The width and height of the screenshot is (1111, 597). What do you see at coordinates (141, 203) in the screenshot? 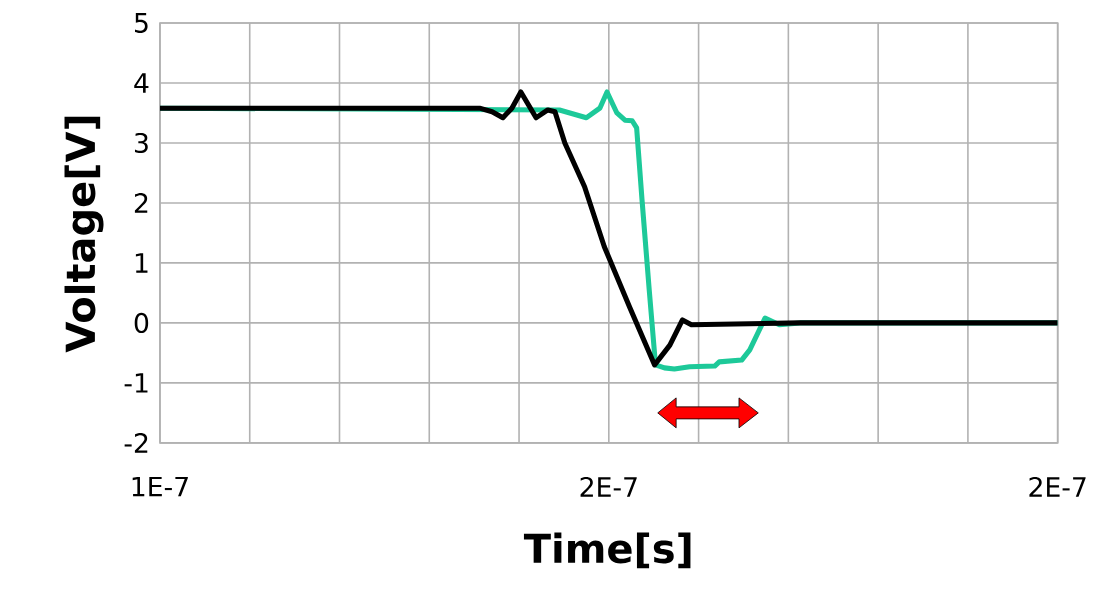
I see `y-tick-label: 2` at bounding box center [141, 203].